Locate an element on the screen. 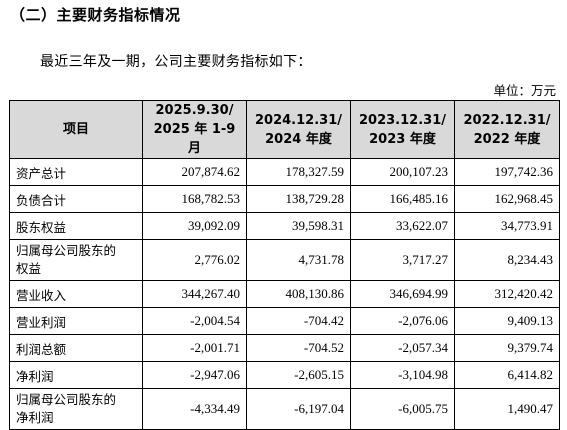  row-label: 资产总计 is located at coordinates (76, 172).